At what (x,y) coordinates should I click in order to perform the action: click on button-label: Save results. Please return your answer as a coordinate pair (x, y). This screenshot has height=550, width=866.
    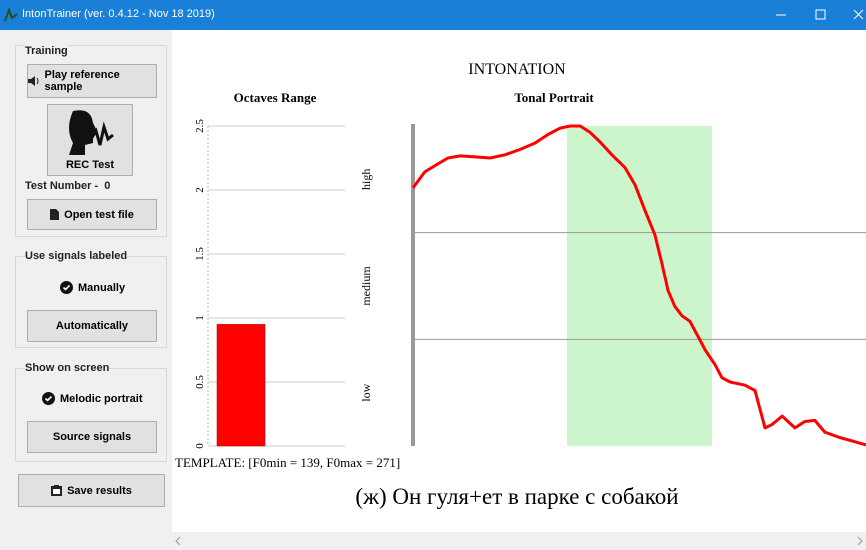
    Looking at the image, I should click on (99, 490).